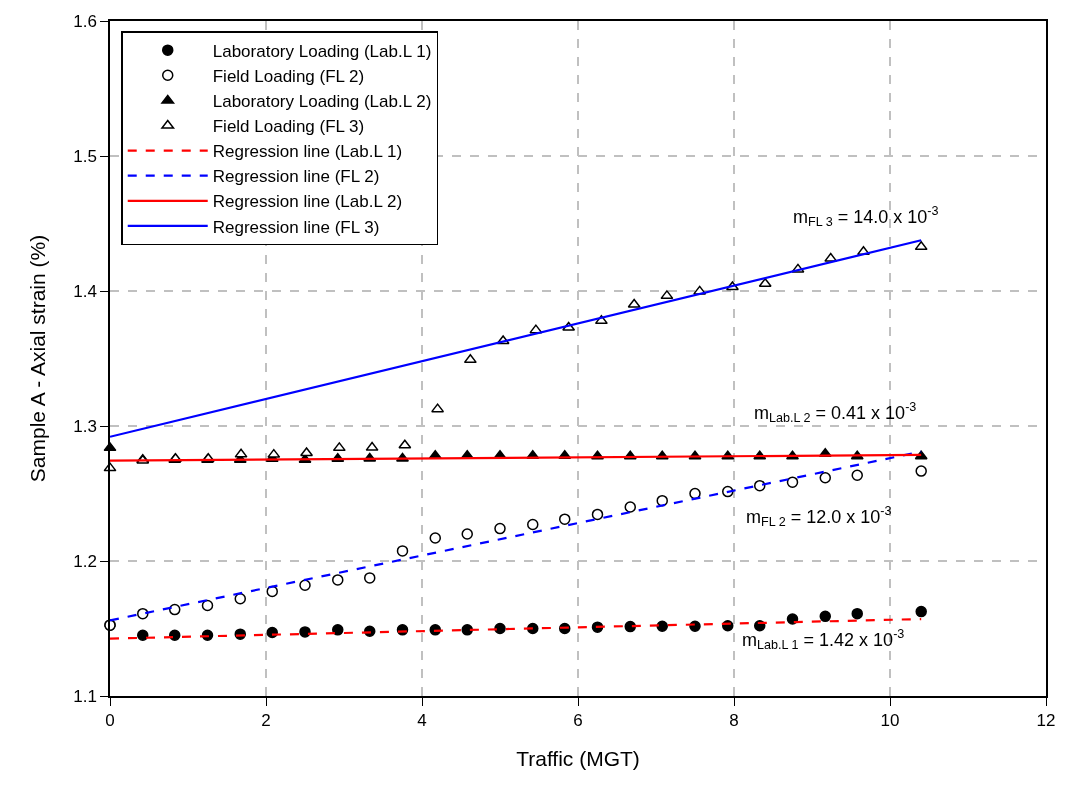 The width and height of the screenshot is (1067, 796). I want to click on annotation: m$_{FL 3}$ = 14.0 x 10$^{-3}$, so click(866, 217).